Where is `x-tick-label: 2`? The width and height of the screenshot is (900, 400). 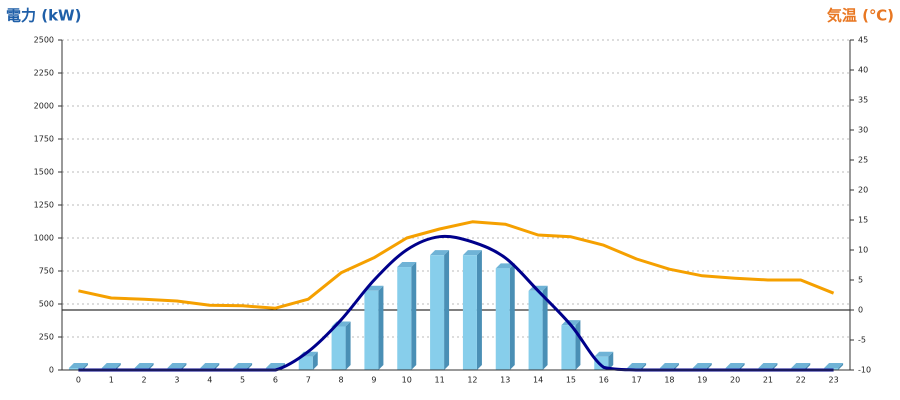
x-tick-label: 2 is located at coordinates (144, 380).